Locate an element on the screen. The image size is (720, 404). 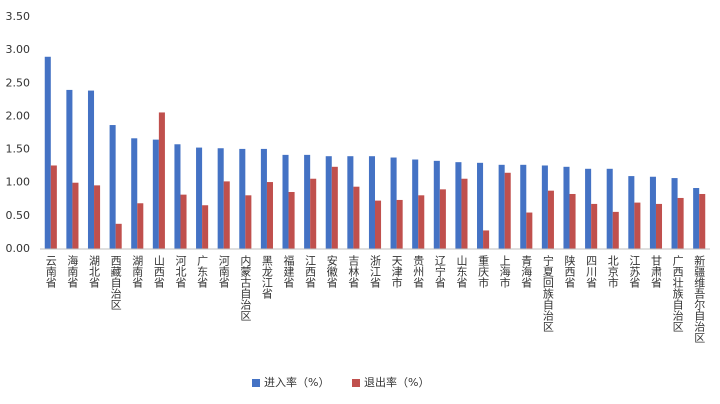
x-tick-label: 山东省 is located at coordinates (461, 272).